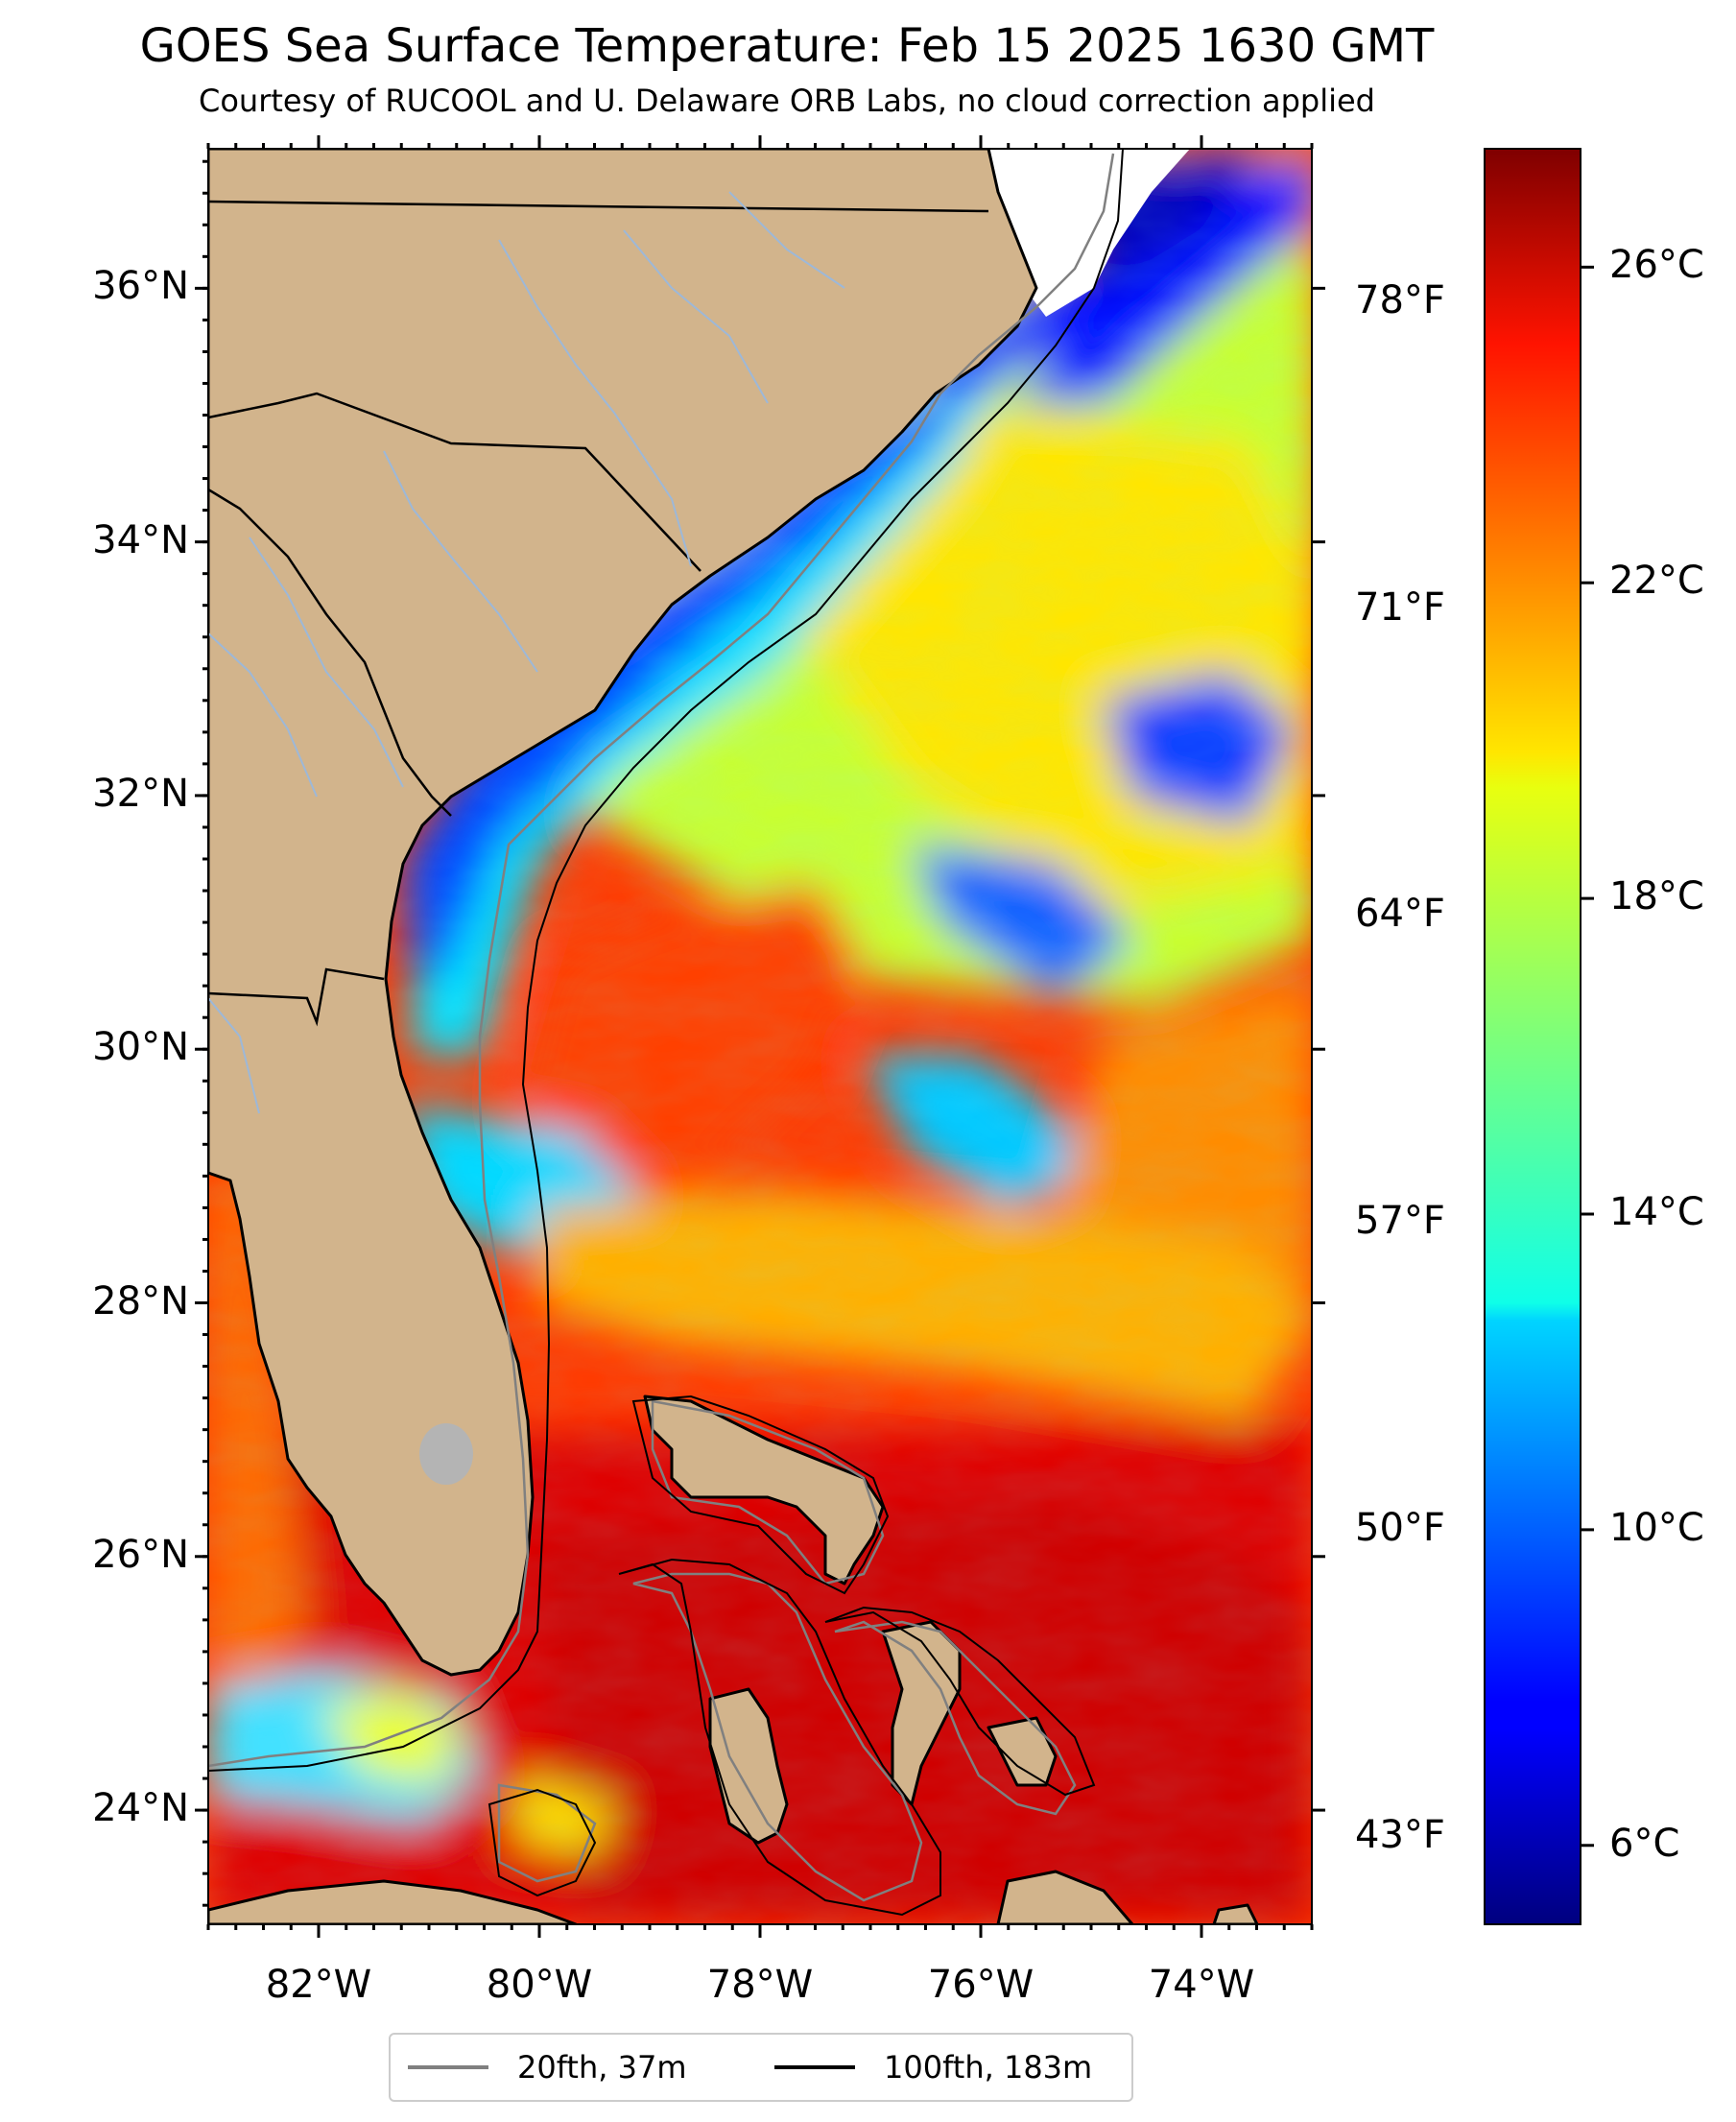 The image size is (1736, 2122). What do you see at coordinates (1201, 1985) in the screenshot?
I see `lon-tick-label: 74°W` at bounding box center [1201, 1985].